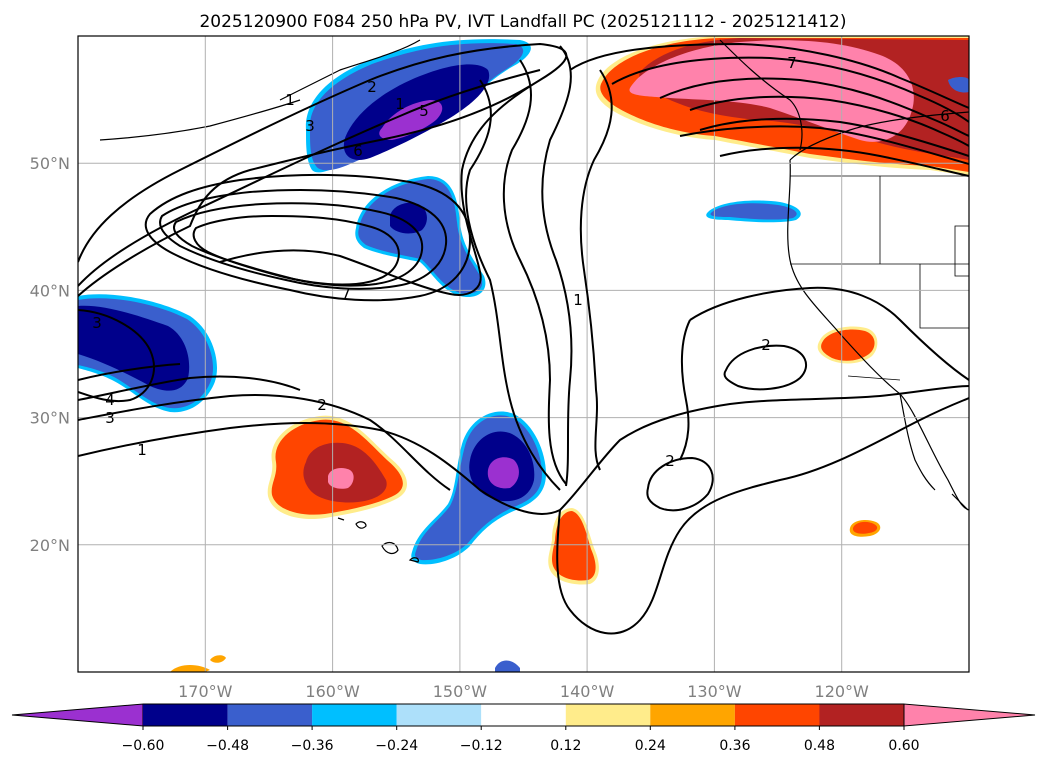  Describe the element at coordinates (312, 746) in the screenshot. I see `colorbar-tick-label: −0.36` at that location.